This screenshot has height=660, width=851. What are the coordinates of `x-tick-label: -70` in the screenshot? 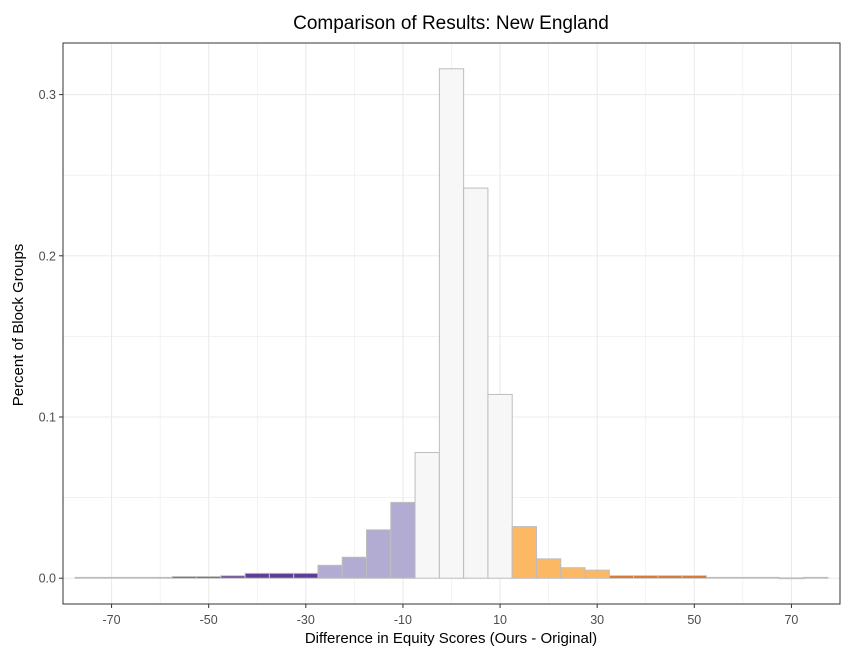 It's located at (112, 620).